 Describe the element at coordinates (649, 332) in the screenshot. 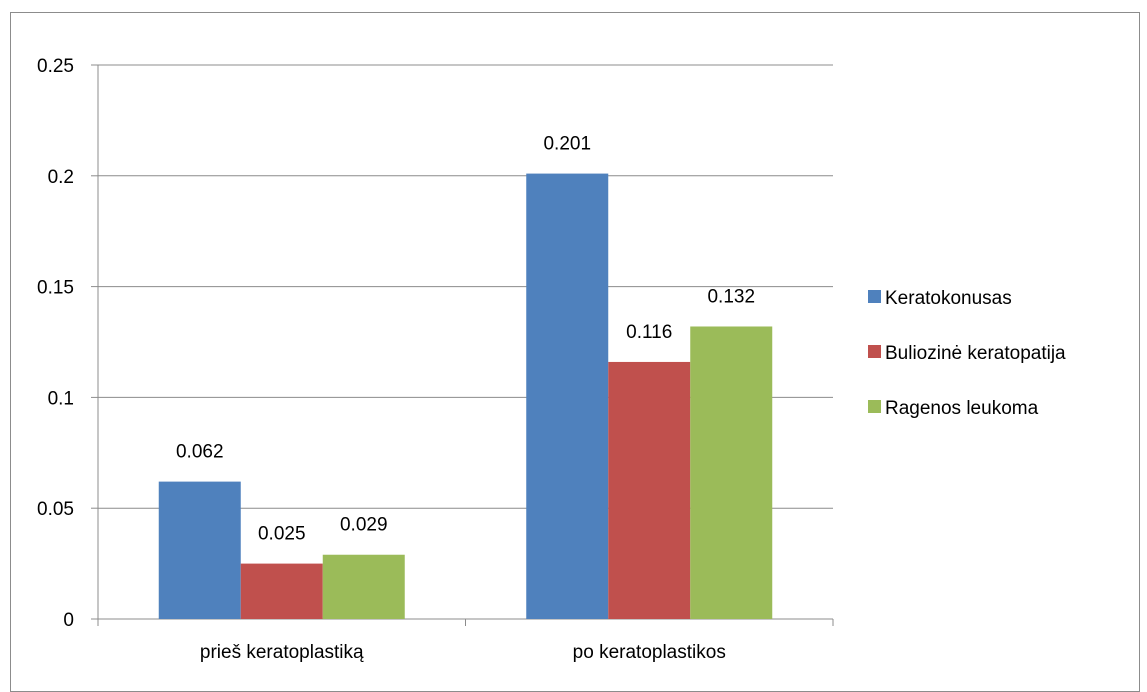

I see `data-label: 0.116` at that location.